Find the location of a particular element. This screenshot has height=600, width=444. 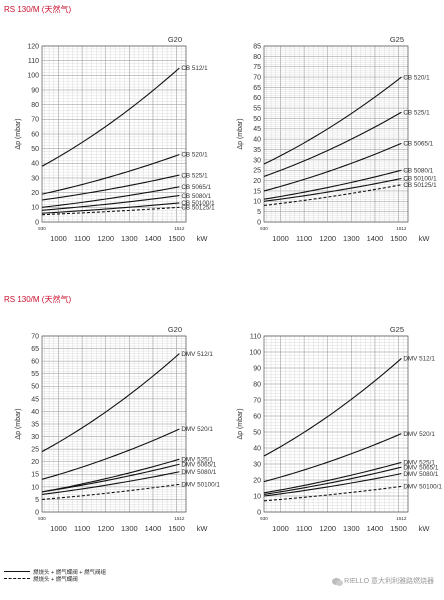

c0-series-label-1: CB 520/1 is located at coordinates (194, 155).